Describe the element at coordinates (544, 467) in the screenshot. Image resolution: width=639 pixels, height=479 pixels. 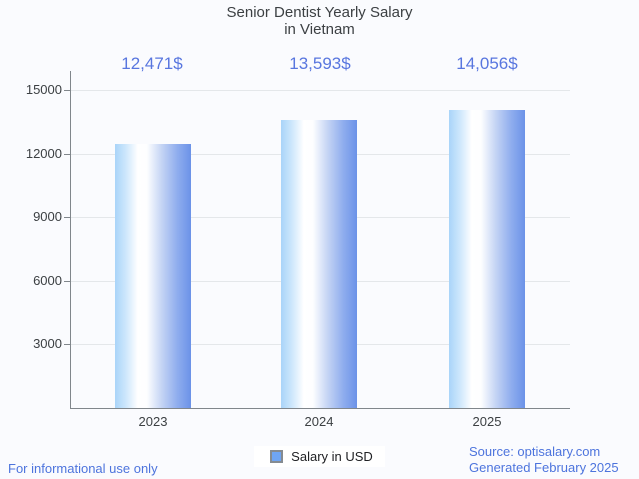
I see `generated-text: Generated February 2025` at that location.